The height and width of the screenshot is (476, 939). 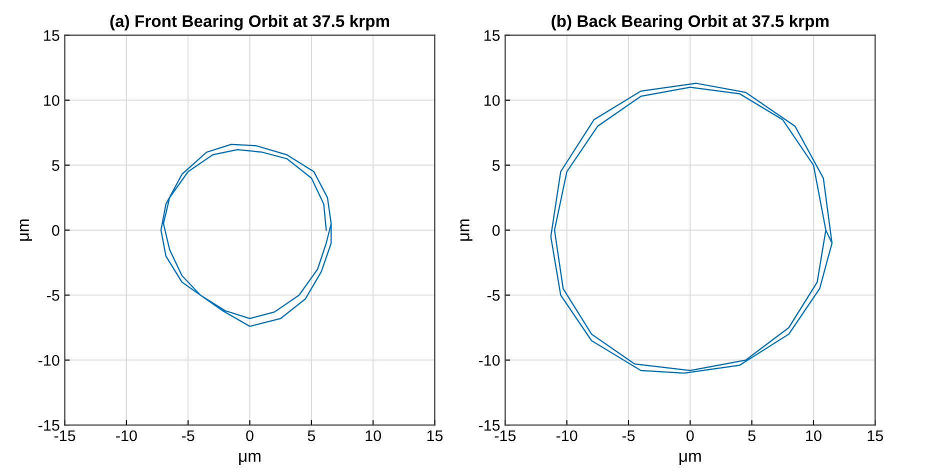 I want to click on chart-title: (b) Back Bearing Orbit at 37.5 krpm, so click(x=690, y=22).